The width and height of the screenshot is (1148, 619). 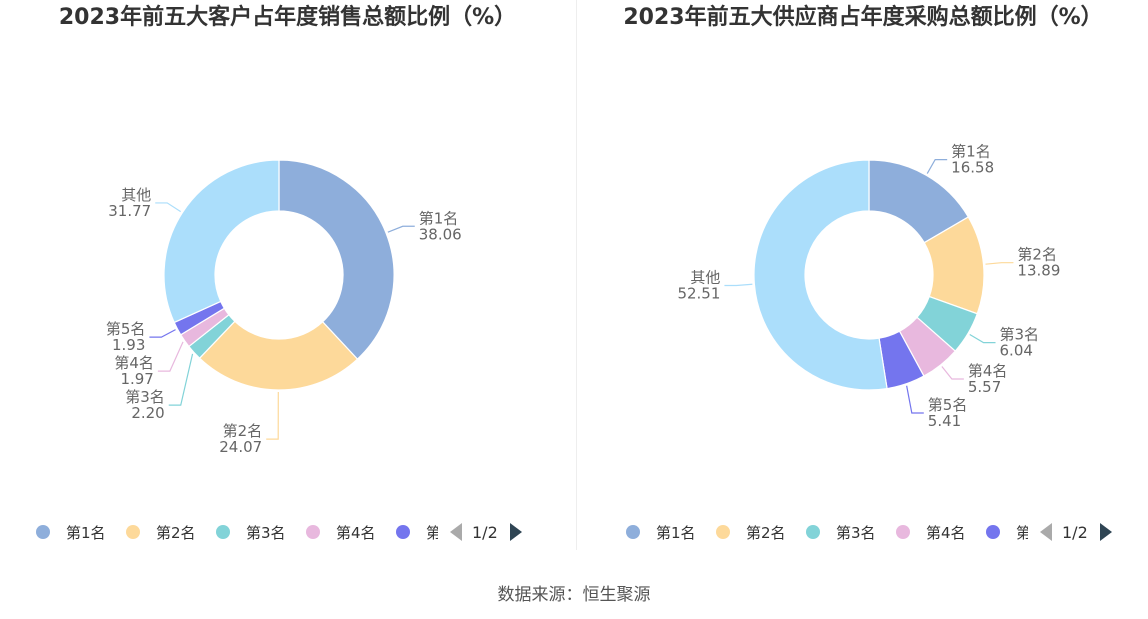 What do you see at coordinates (698, 293) in the screenshot?
I see `slice-value-label: 52.51` at bounding box center [698, 293].